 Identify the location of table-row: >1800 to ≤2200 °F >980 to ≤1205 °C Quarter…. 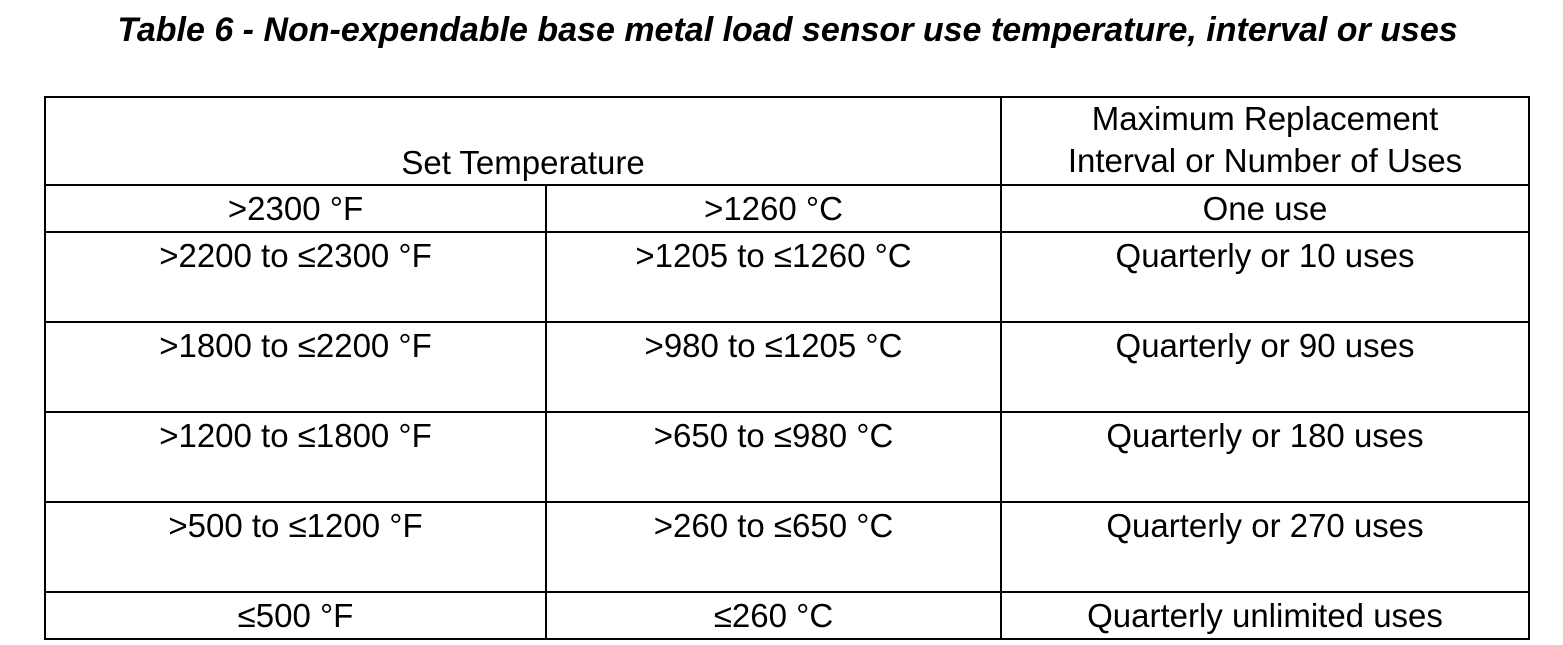
(787, 367).